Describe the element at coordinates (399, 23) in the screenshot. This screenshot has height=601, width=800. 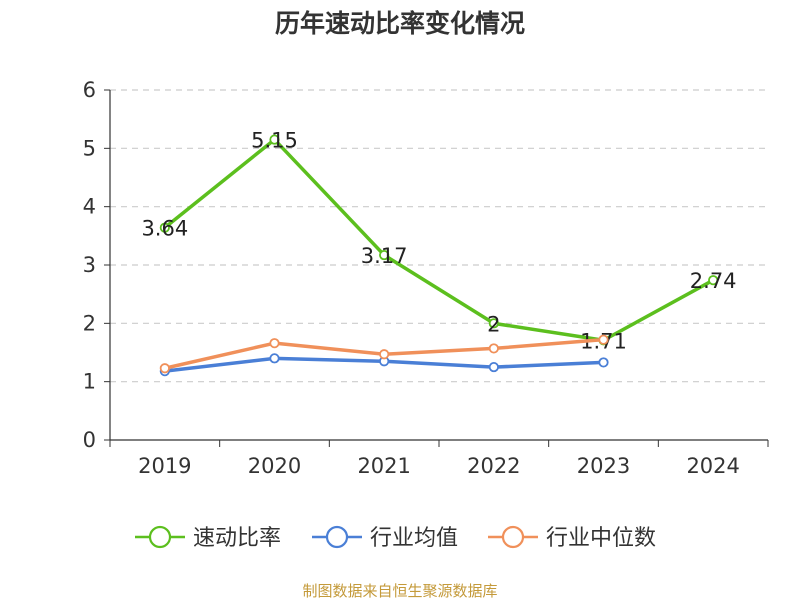
I see `chart-title: 历年速动比率变化情况` at that location.